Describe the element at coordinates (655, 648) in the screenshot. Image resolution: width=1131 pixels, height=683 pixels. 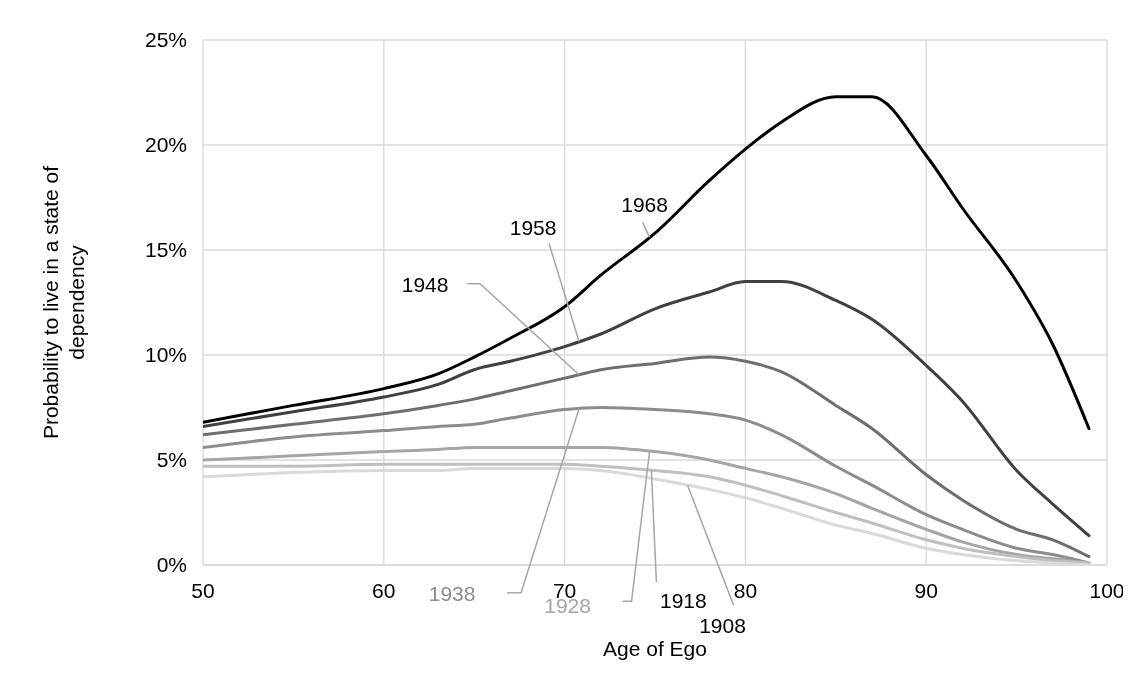
I see `x-axis-title: Age of Ego` at that location.